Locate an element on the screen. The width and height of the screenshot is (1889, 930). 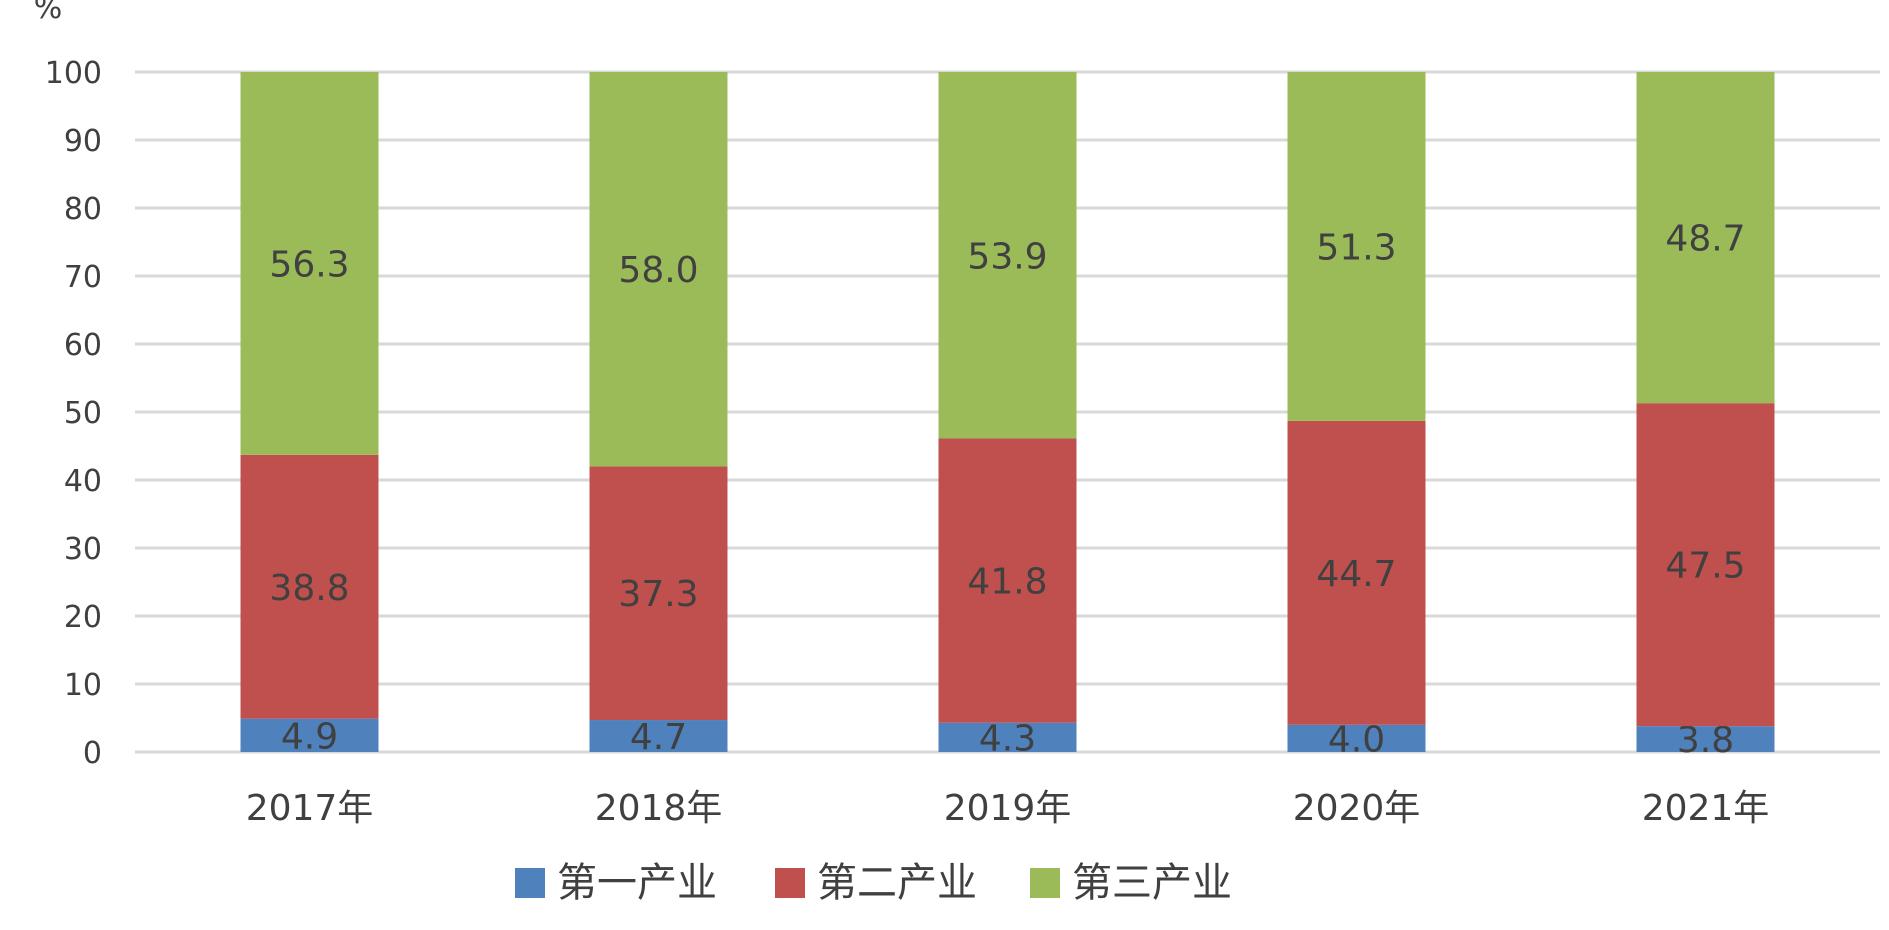
x-tick-label: 2017年 is located at coordinates (310, 808).